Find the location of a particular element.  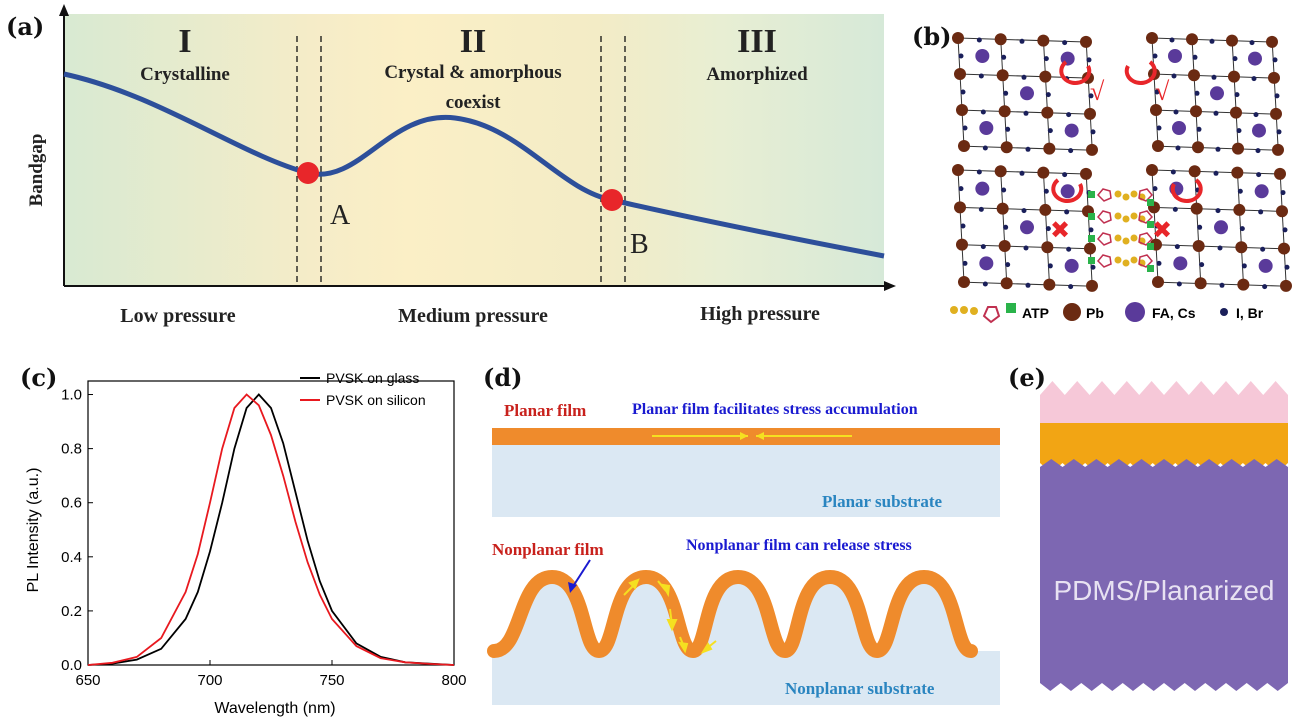

region-ii-name2: coexist is located at coordinates (474, 102).